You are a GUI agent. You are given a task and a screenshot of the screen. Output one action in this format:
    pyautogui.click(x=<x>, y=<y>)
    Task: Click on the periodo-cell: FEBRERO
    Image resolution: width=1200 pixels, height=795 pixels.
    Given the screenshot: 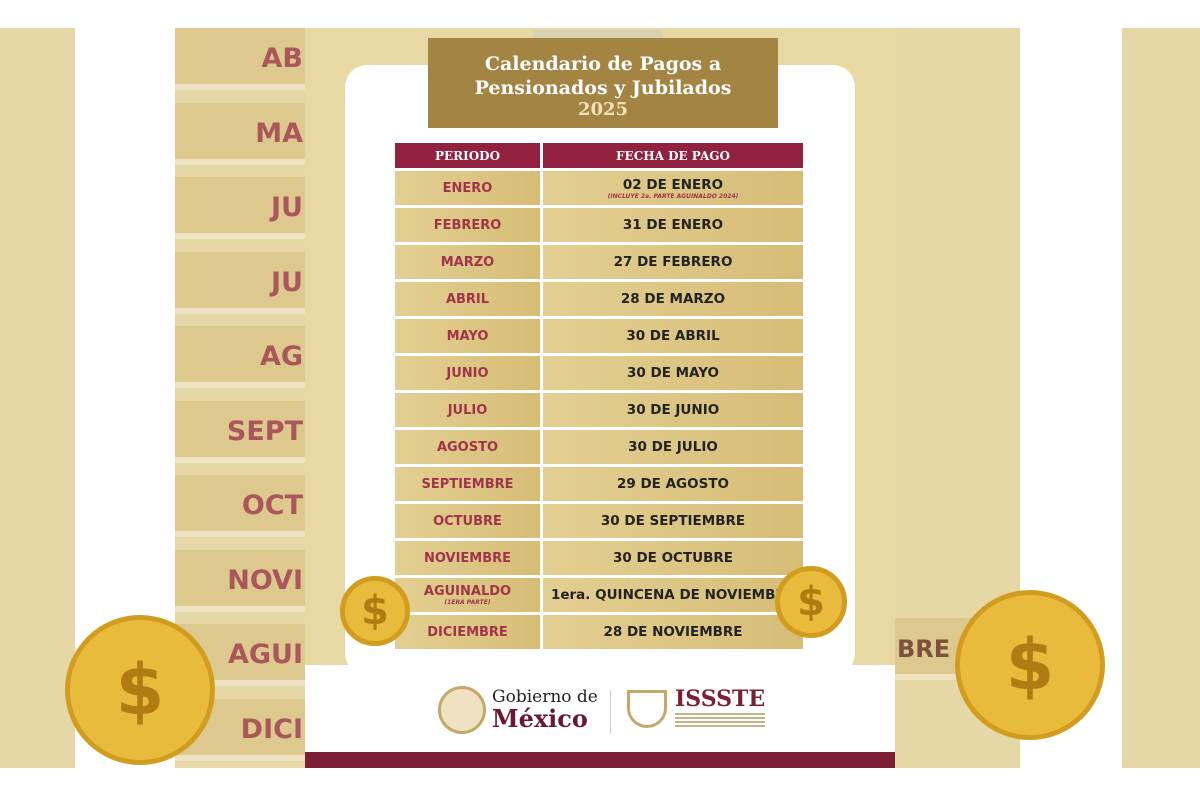 What is the action you would take?
    pyautogui.click(x=467, y=225)
    